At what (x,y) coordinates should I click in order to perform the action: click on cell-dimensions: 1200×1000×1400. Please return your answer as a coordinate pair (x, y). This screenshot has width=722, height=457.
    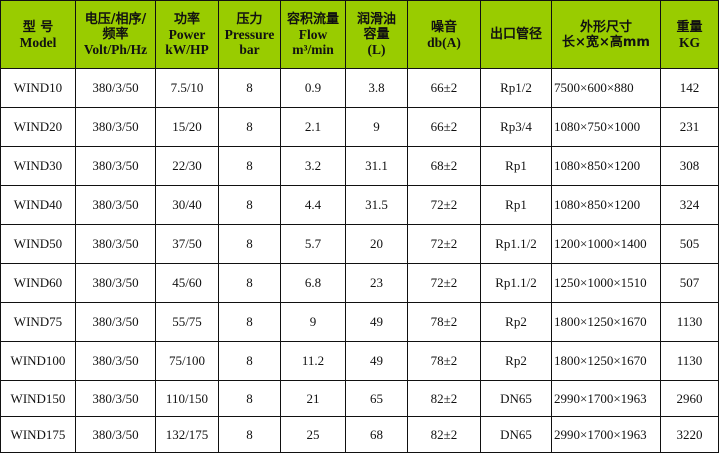
    Looking at the image, I should click on (606, 244).